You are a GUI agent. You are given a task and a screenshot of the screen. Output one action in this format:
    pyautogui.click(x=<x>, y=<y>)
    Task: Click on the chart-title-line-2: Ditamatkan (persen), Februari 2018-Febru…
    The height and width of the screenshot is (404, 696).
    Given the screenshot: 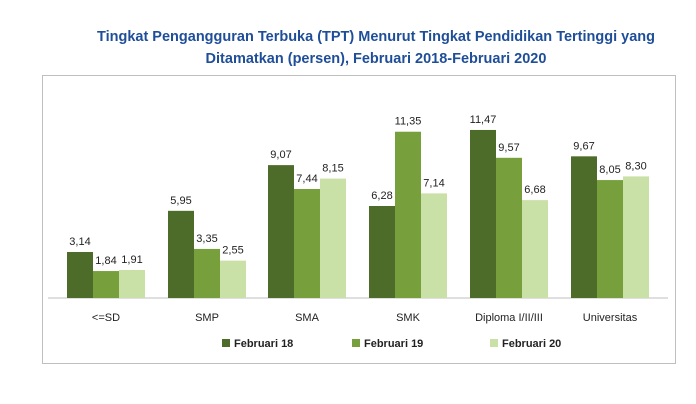 What is the action you would take?
    pyautogui.click(x=376, y=59)
    